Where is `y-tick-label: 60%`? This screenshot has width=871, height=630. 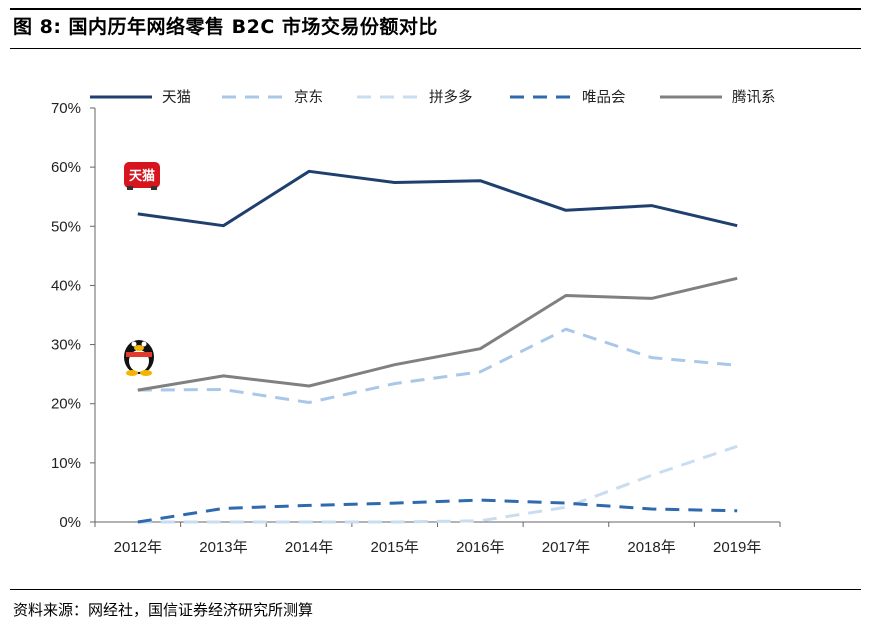 y-tick-label: 60% is located at coordinates (66, 167).